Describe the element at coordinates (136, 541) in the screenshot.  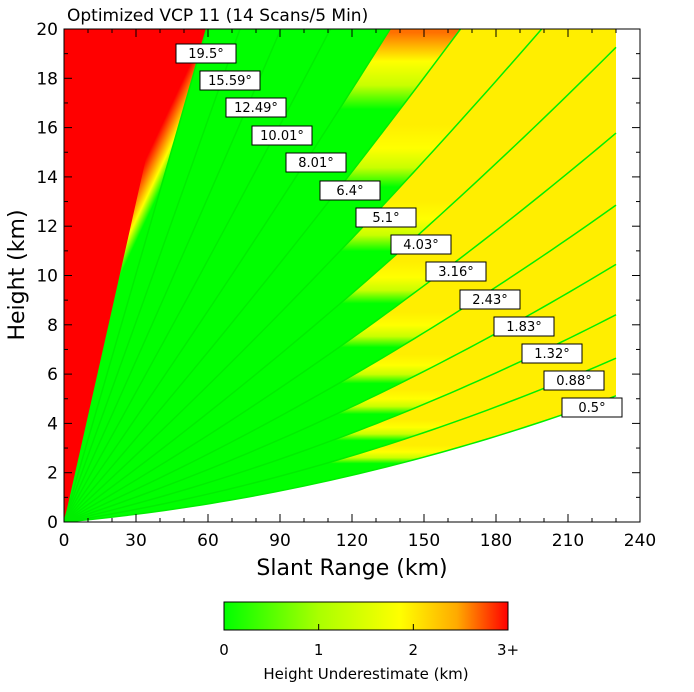
I see `x-tick-label: 30` at that location.